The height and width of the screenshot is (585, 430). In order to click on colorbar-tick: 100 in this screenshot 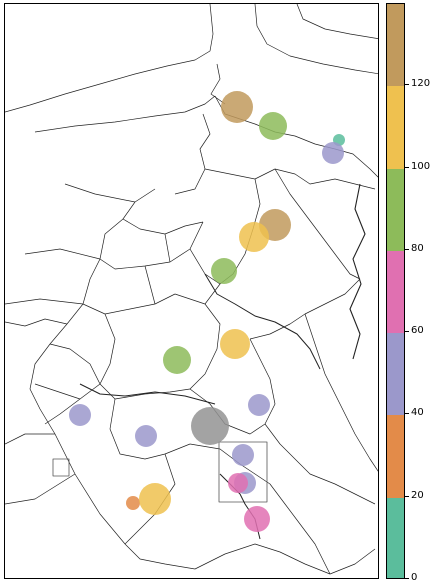, I will do `click(417, 167)`.